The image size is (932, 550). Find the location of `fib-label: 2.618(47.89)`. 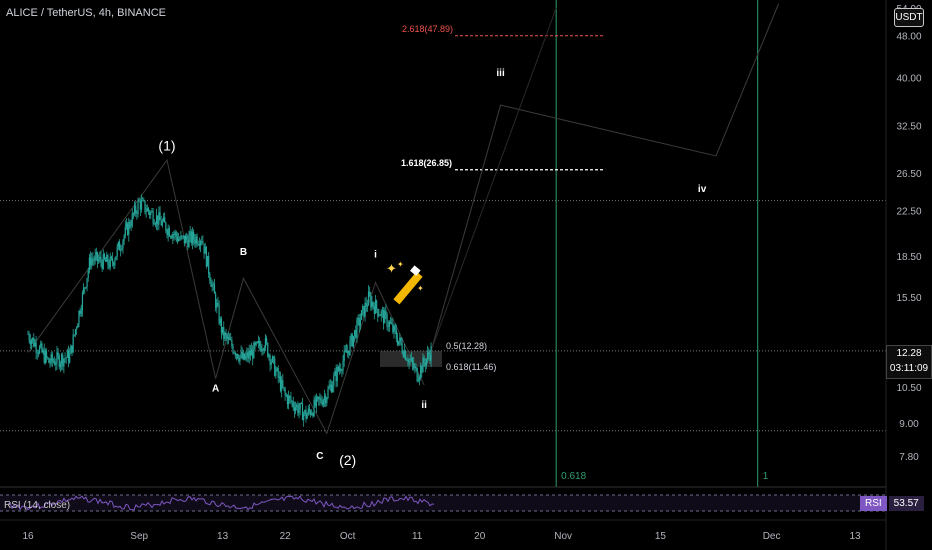

fib-label: 2.618(47.89) is located at coordinates (427, 29).